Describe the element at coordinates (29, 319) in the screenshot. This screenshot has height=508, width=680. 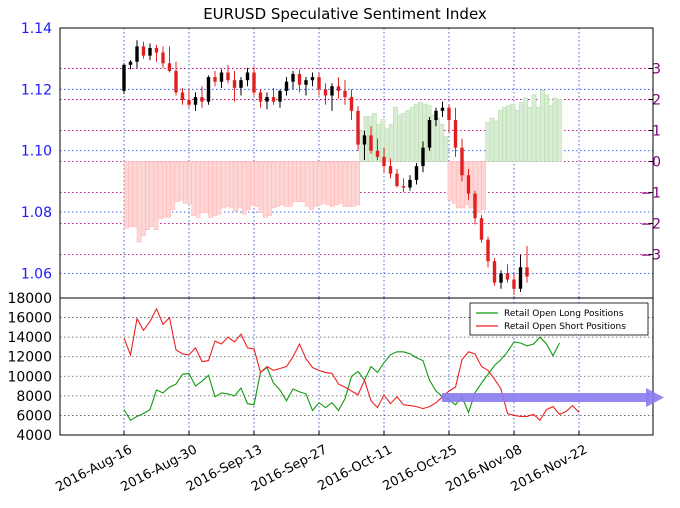
I see `positions-tick-label-1: 16000` at that location.